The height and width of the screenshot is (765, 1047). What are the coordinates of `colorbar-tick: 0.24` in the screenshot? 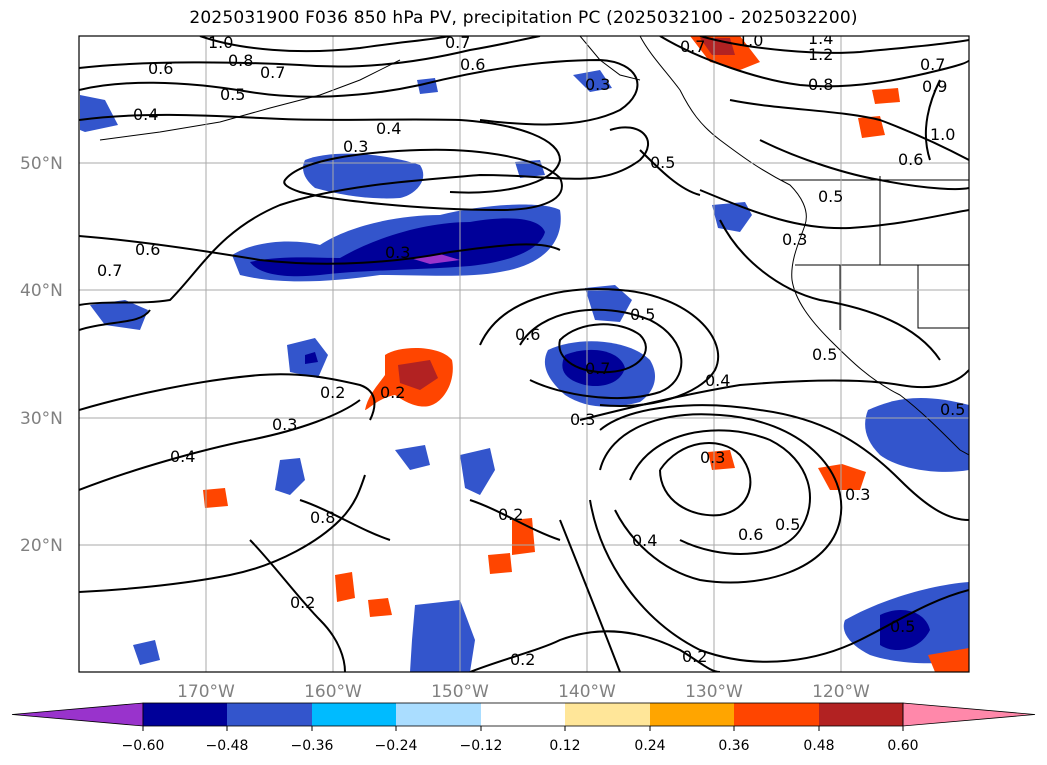 It's located at (649, 746).